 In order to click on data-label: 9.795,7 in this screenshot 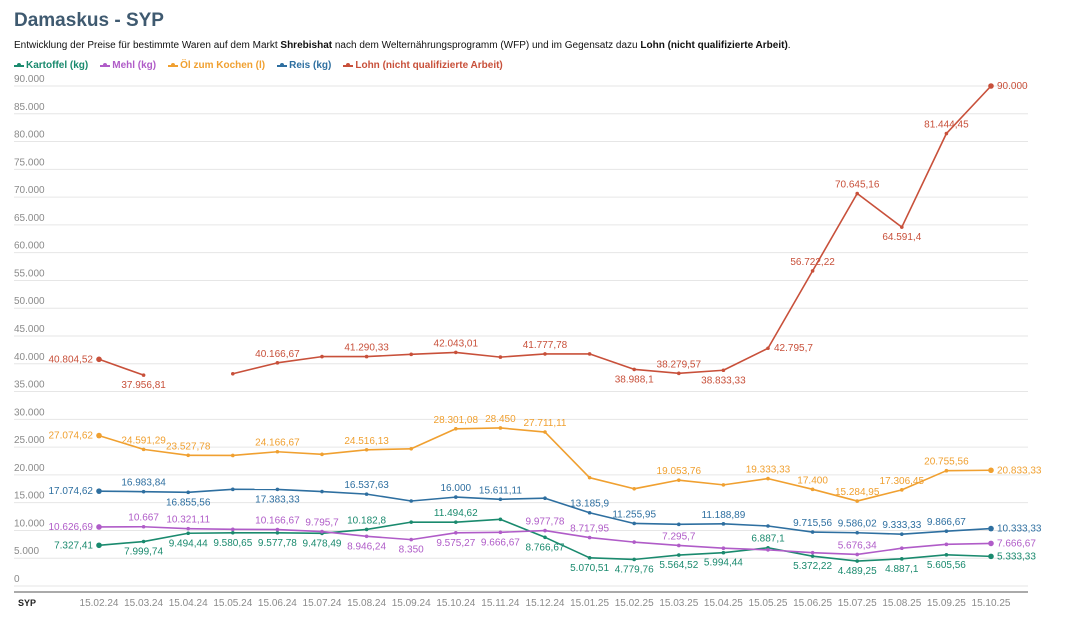, I will do `click(322, 523)`.